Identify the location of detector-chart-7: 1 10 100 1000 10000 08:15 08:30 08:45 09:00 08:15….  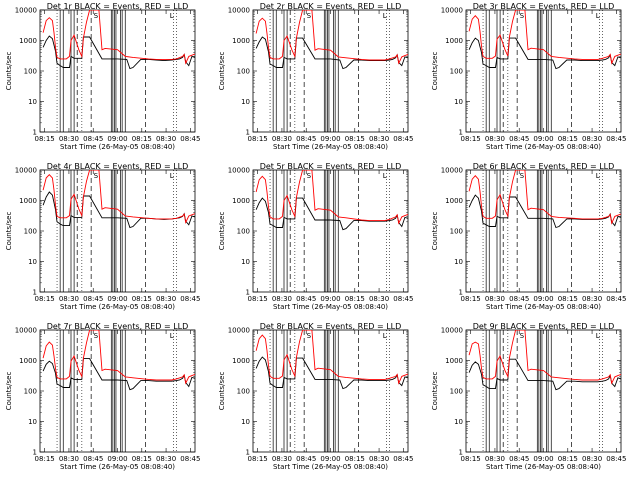
(102, 396).